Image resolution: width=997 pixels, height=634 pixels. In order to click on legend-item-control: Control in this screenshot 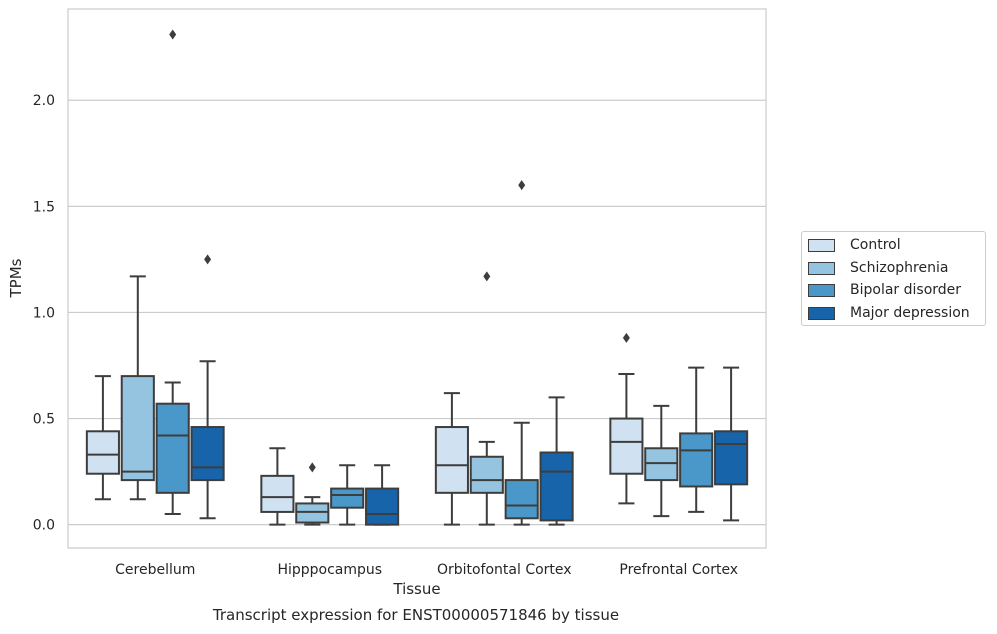, I will do `click(854, 245)`.